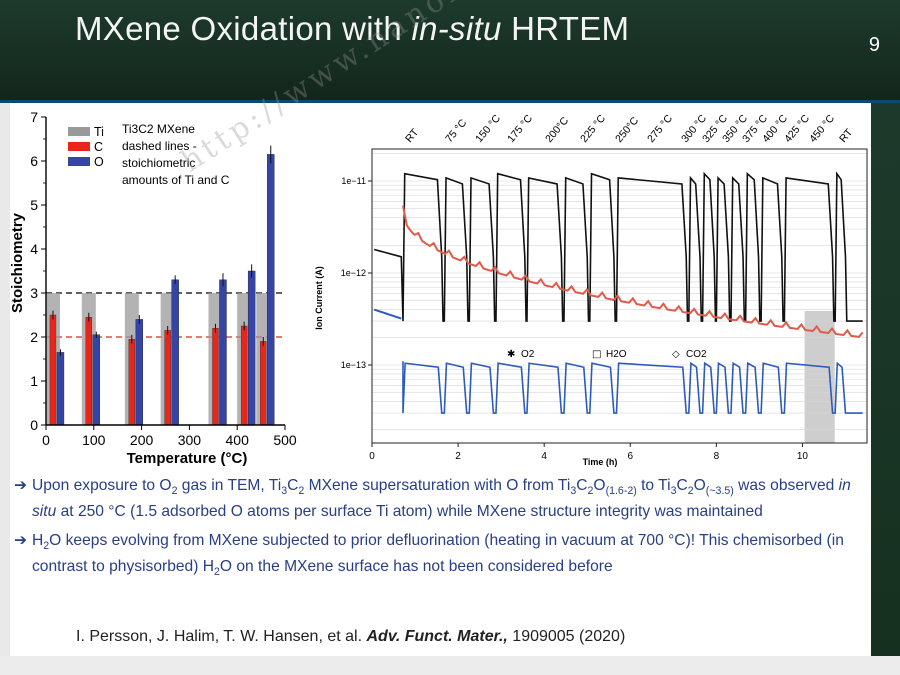 This screenshot has width=900, height=675. What do you see at coordinates (34, 205) in the screenshot?
I see `y-tick-label: 5` at bounding box center [34, 205].